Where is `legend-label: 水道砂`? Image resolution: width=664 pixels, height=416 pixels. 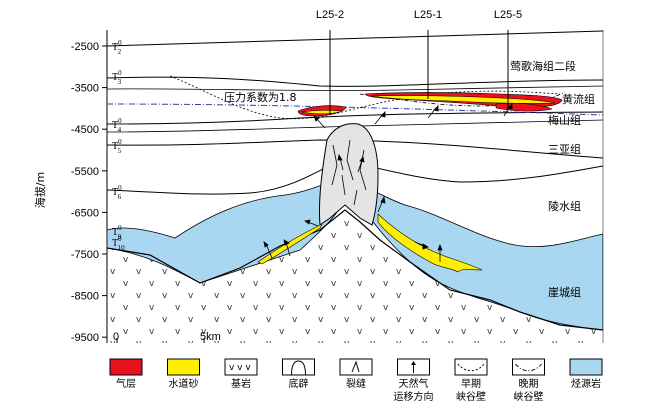
legend-label: 水道砂 is located at coordinates (184, 383).